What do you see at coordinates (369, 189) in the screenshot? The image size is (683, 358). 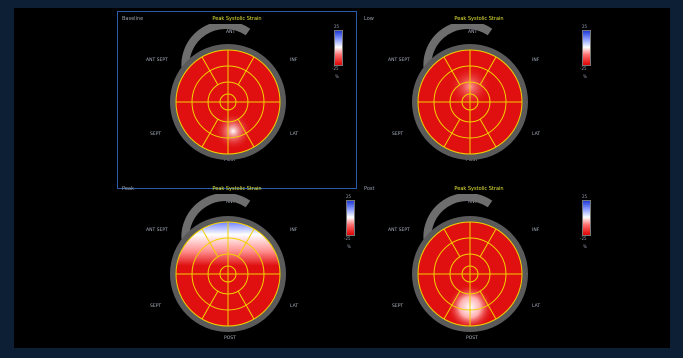 I see `panel-label: Post` at bounding box center [369, 189].